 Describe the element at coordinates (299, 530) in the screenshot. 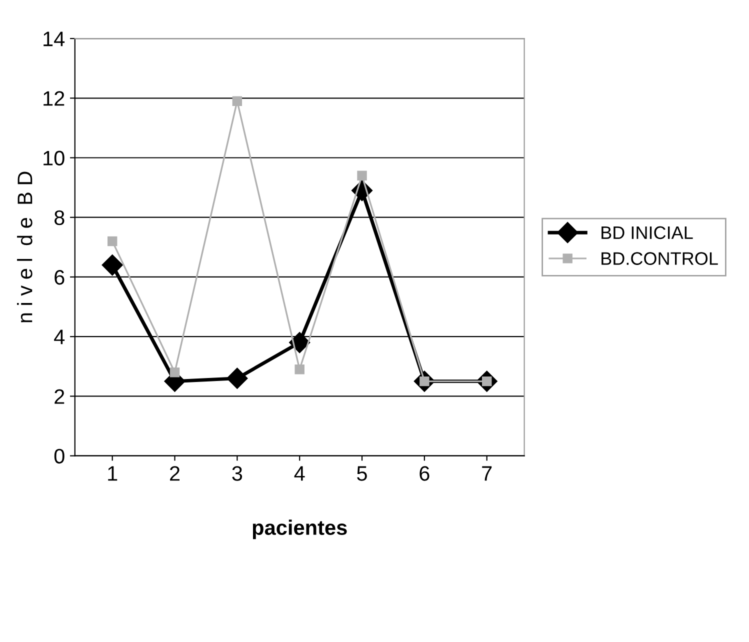

I see `x-axis-title: pacientes` at that location.